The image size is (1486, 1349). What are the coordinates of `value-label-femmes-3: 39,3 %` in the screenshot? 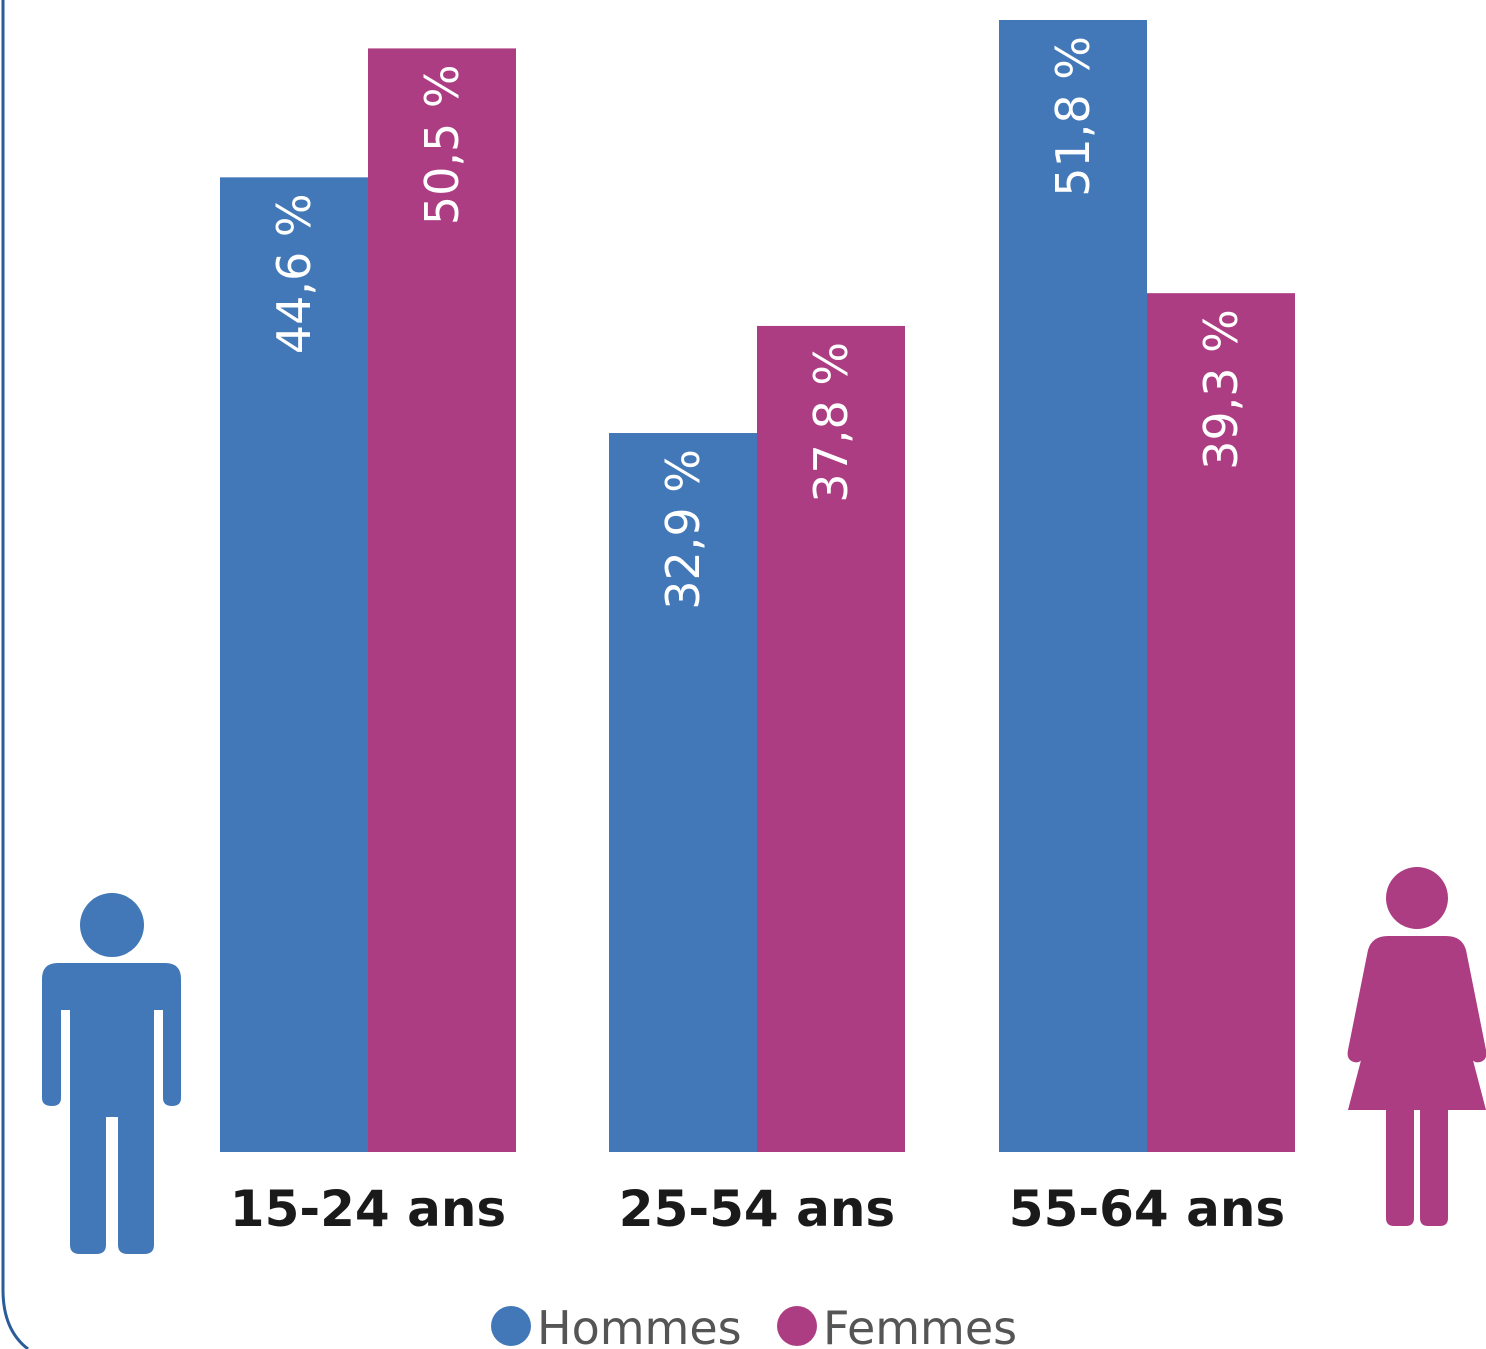 It's located at (1221, 389).